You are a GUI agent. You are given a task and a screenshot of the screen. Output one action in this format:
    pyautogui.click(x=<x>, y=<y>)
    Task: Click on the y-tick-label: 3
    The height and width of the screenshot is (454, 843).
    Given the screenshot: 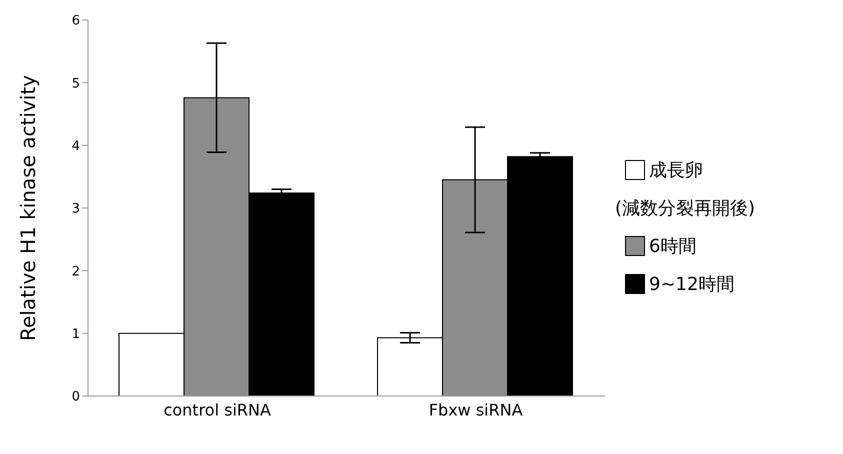 What is the action you would take?
    pyautogui.click(x=76, y=209)
    